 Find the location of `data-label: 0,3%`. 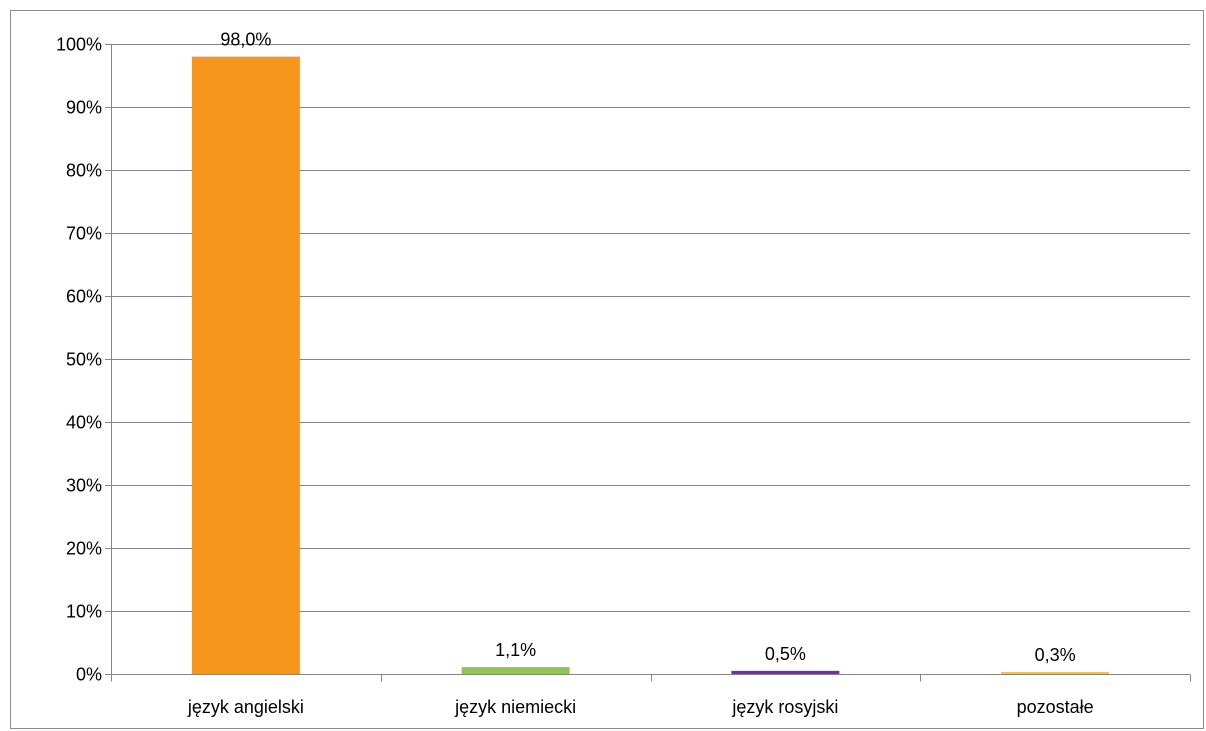

data-label: 0,3% is located at coordinates (1055, 655).